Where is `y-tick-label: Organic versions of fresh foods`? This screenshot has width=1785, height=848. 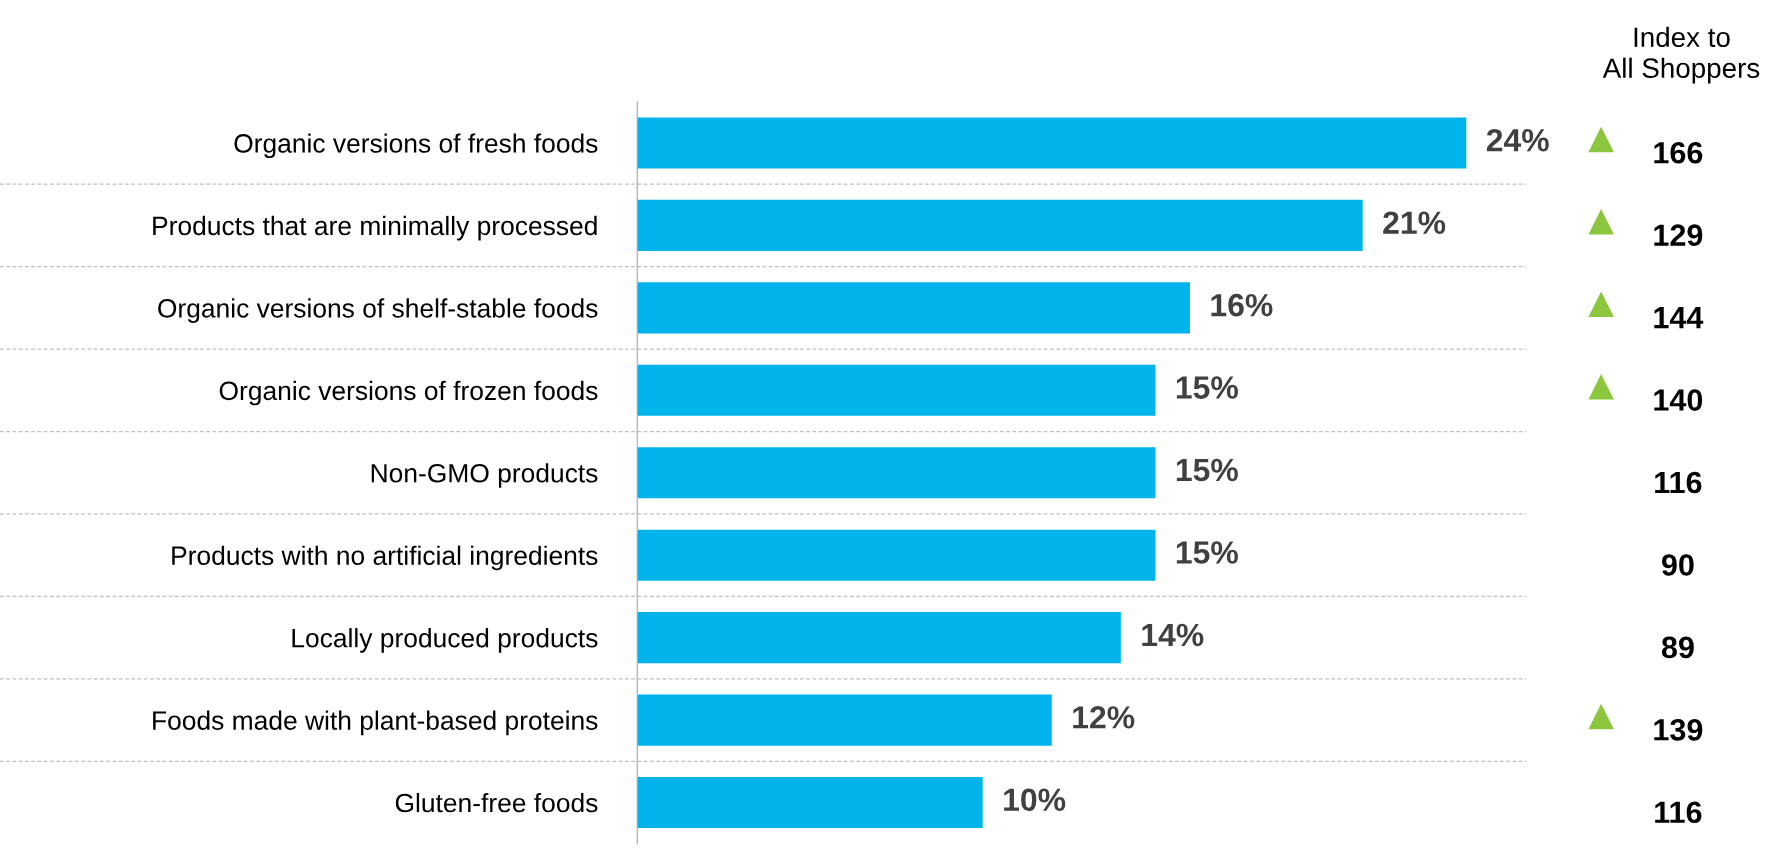
y-tick-label: Organic versions of fresh foods is located at coordinates (416, 146).